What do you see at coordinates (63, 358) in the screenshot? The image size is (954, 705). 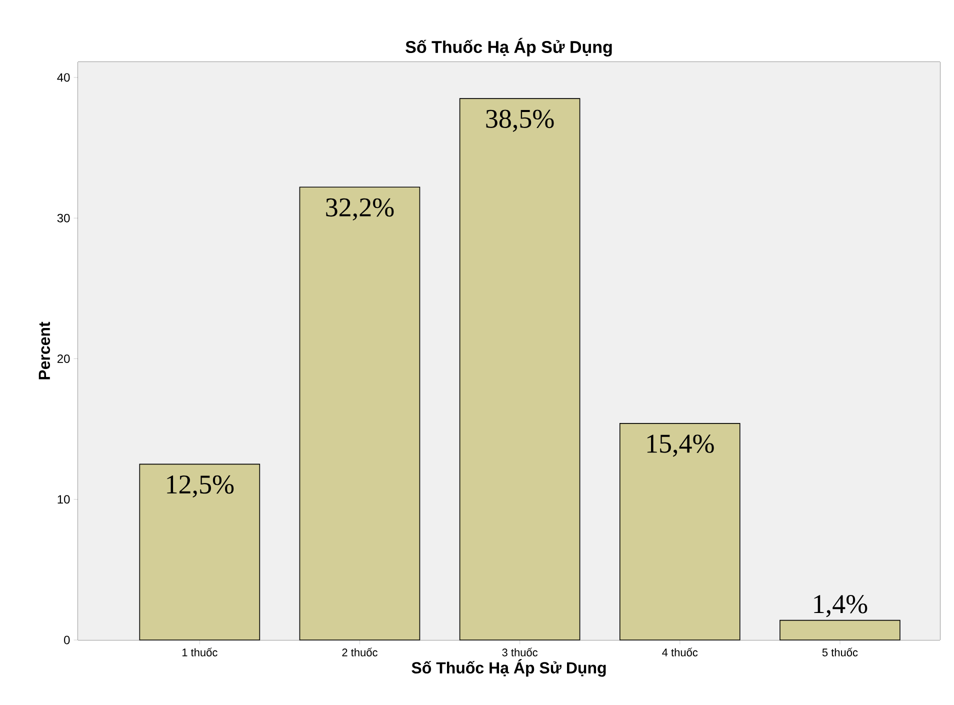 I see `y-tick-label: 20` at bounding box center [63, 358].